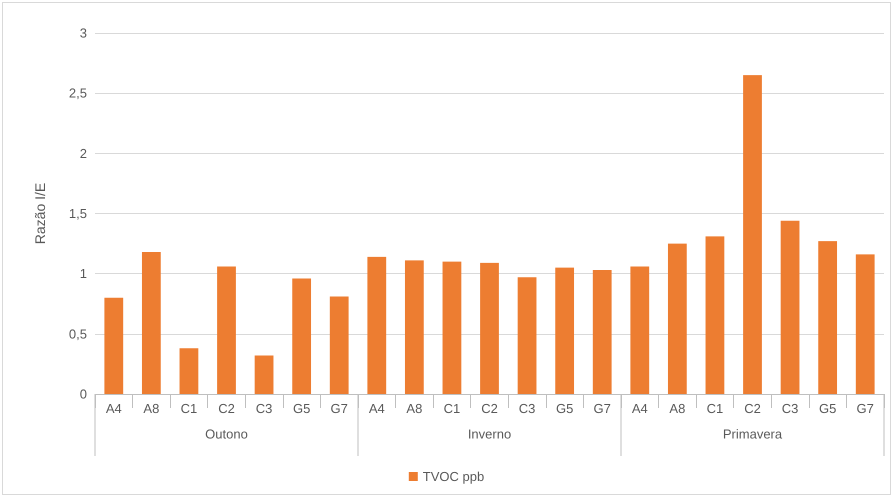 The height and width of the screenshot is (497, 893). Describe the element at coordinates (83, 33) in the screenshot. I see `y-tick-label: 3` at that location.